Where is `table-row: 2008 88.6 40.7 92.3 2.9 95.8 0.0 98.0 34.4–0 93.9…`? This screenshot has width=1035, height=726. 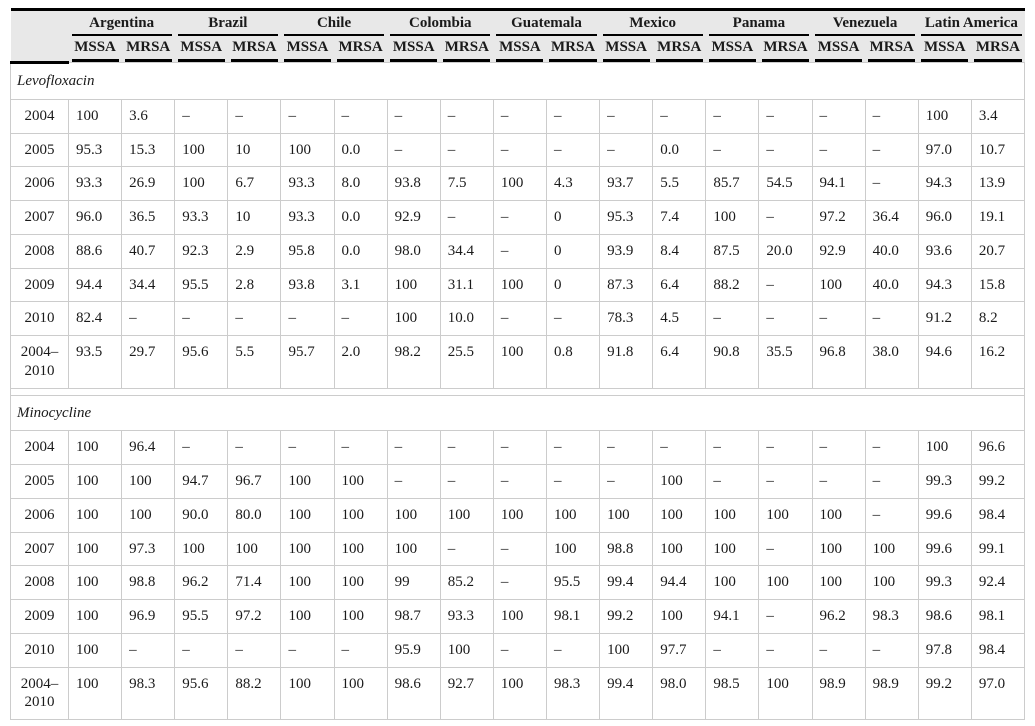
table-row: 2008 88.6 40.7 92.3 2.9 95.8 0.0 98.0 34.4–0 93.9… is located at coordinates (518, 251).